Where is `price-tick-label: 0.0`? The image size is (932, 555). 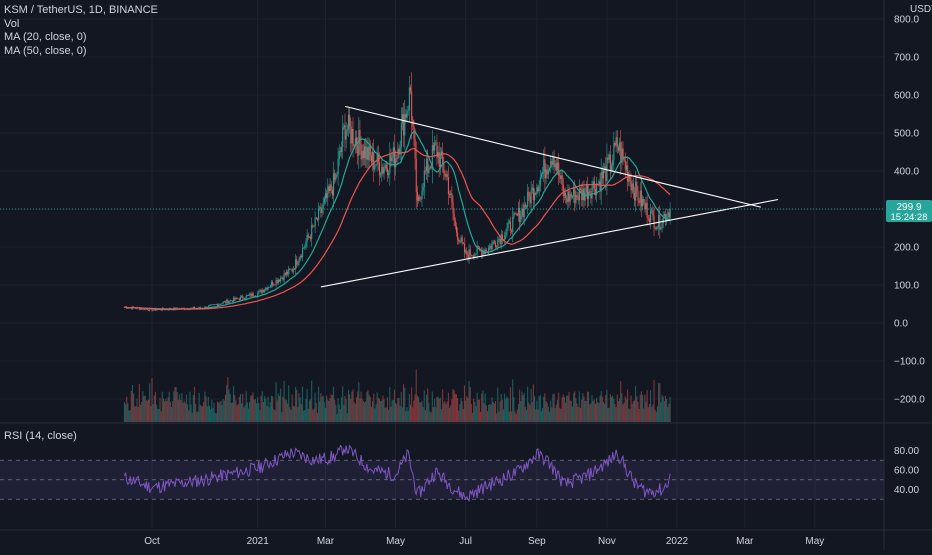
price-tick-label: 0.0 is located at coordinates (901, 324).